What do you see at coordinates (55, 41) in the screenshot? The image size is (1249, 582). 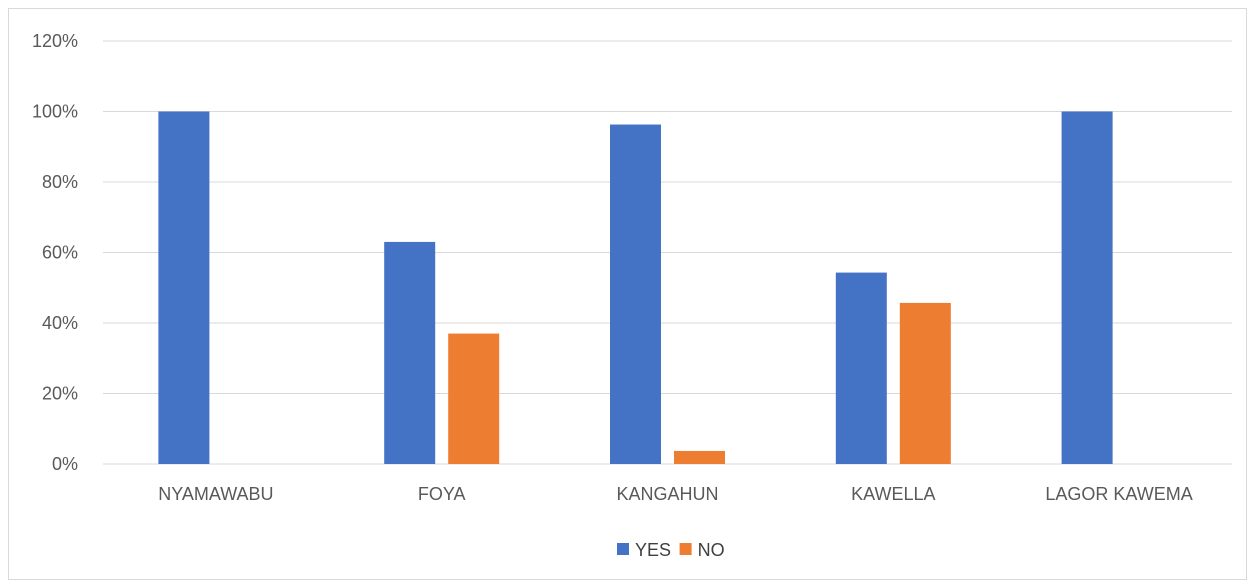 I see `y-tick-label: 120%` at bounding box center [55, 41].